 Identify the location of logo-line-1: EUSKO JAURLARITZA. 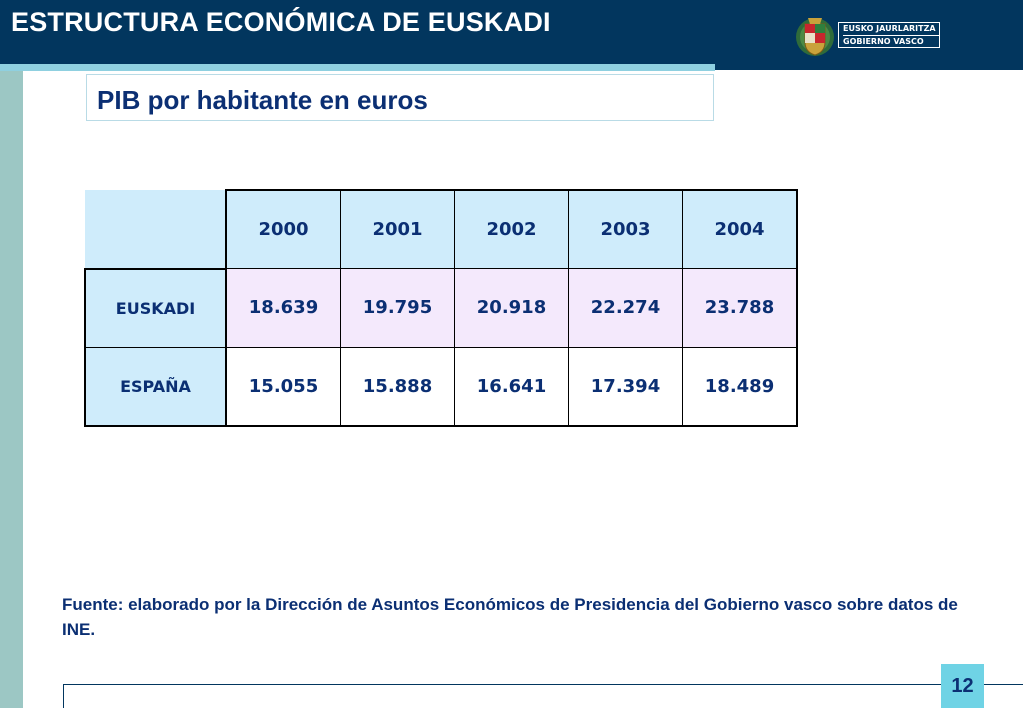
(889, 28).